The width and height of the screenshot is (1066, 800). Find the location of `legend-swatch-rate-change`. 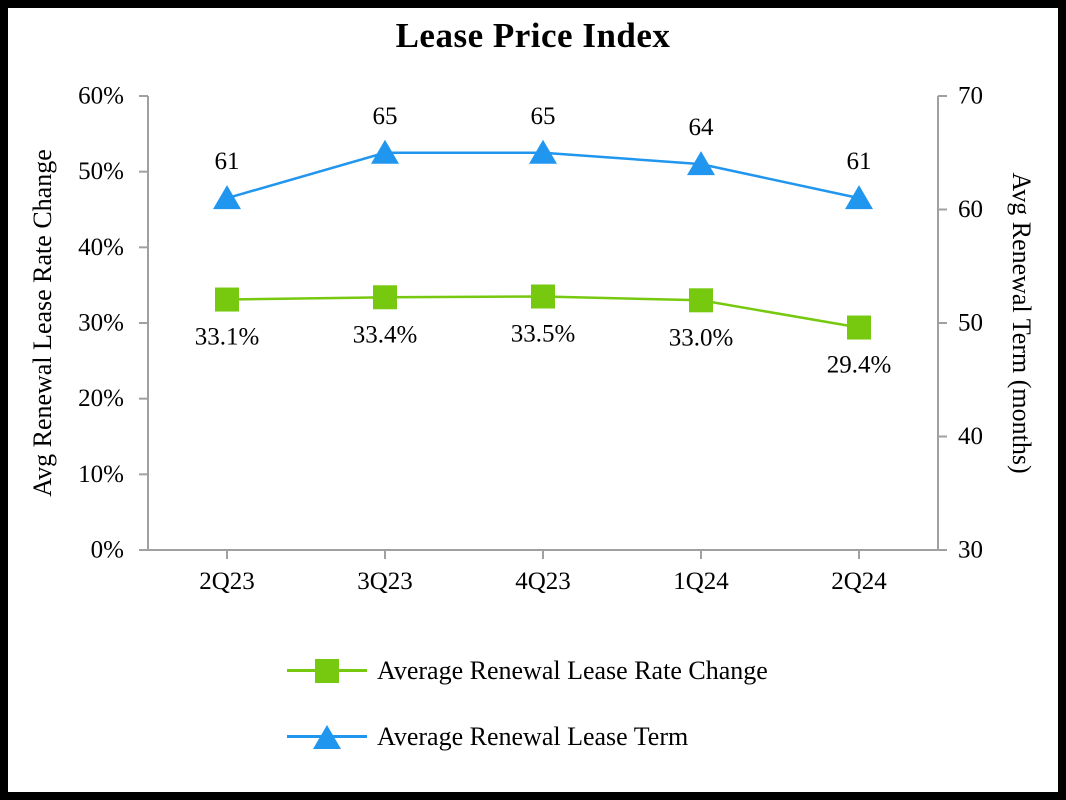

legend-swatch-rate-change is located at coordinates (327, 671).